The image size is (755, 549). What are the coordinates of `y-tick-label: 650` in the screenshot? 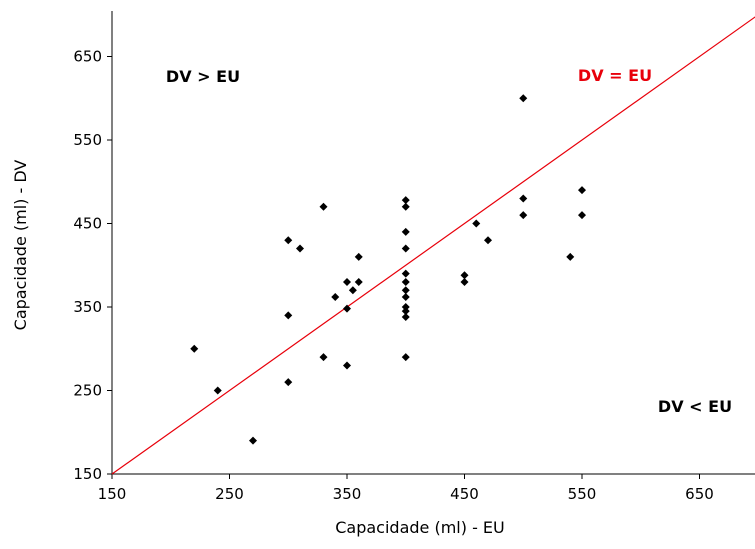 It's located at (87, 57).